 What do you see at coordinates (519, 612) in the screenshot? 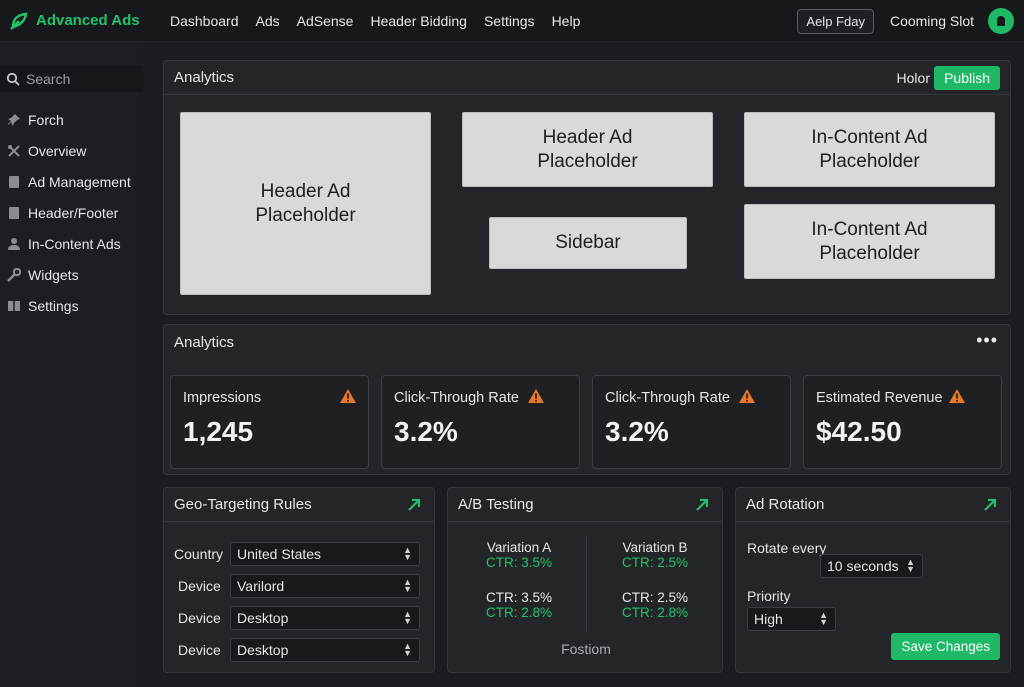
I see `variation-a-ctr-3: CTR: 2.8%` at bounding box center [519, 612].